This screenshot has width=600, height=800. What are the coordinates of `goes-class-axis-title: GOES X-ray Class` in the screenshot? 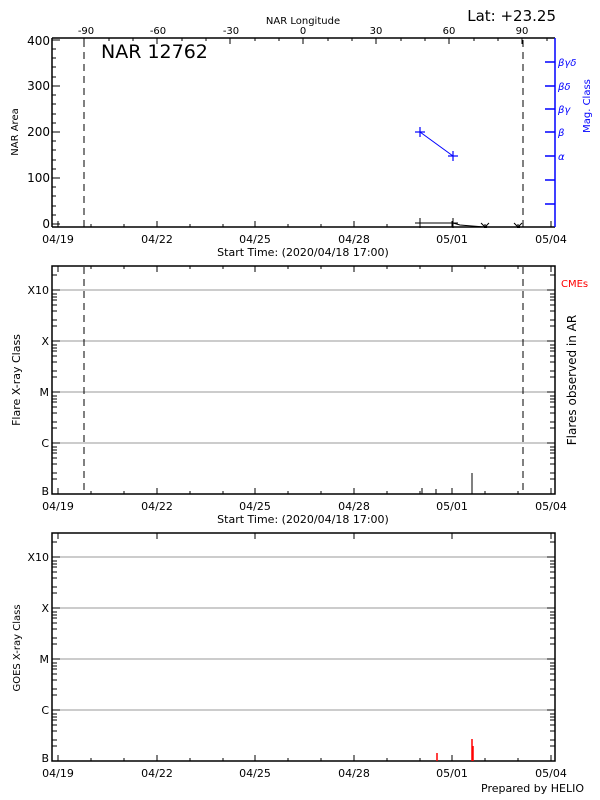 It's located at (17, 647).